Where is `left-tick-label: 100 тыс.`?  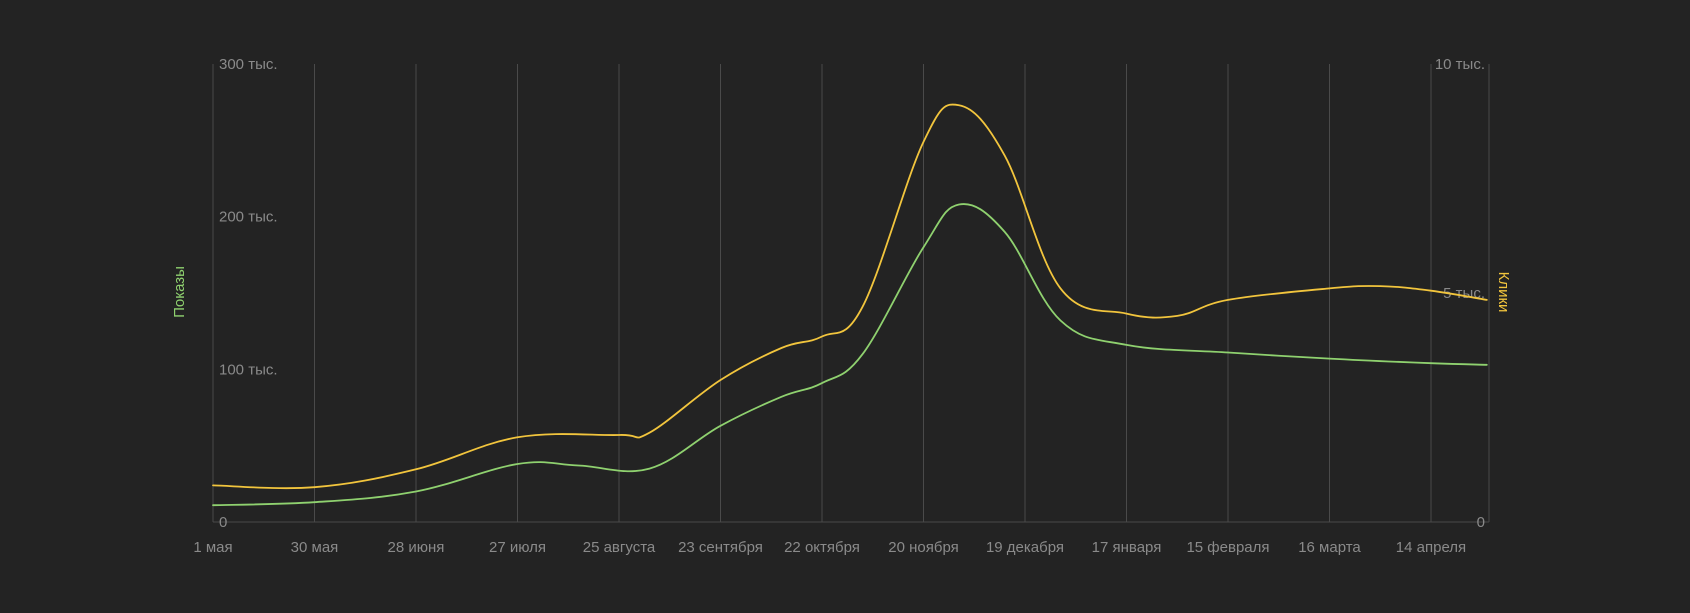 left-tick-label: 100 тыс. is located at coordinates (248, 369).